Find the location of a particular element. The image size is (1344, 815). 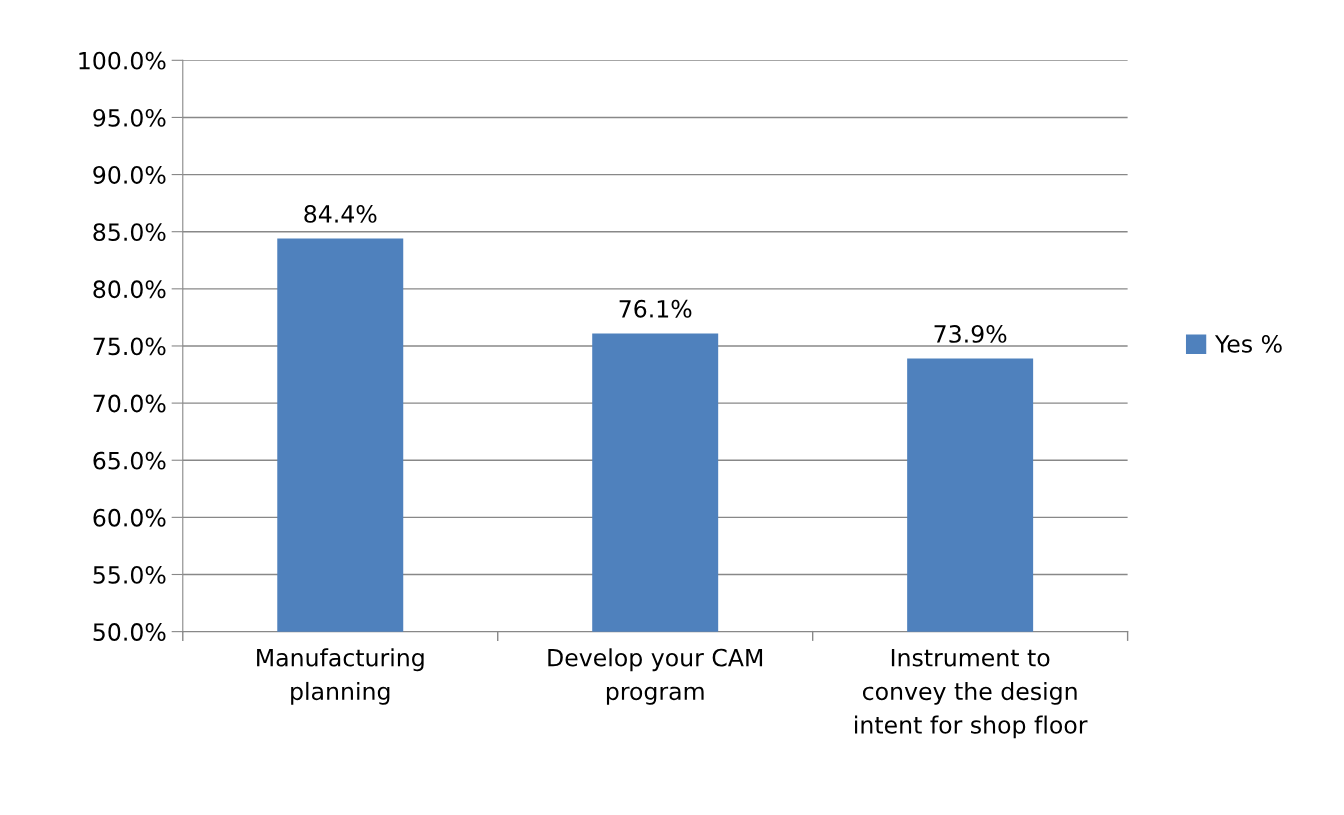

y-tick-label: 95.0% is located at coordinates (129, 117).